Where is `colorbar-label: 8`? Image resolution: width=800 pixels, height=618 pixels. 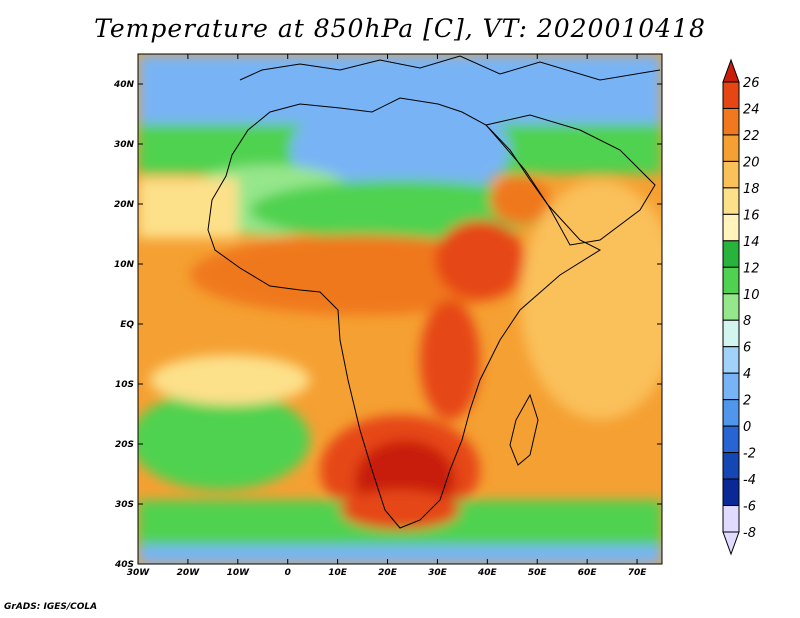 colorbar-label: 8 is located at coordinates (747, 321).